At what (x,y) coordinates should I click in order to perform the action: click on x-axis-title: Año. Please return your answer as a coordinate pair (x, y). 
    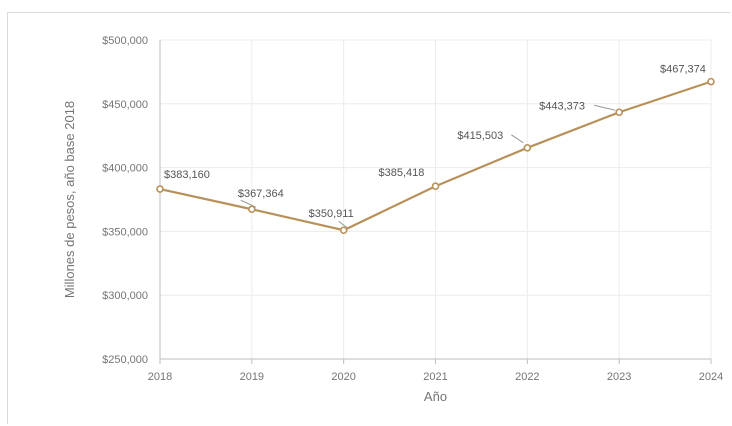
    Looking at the image, I should click on (435, 396).